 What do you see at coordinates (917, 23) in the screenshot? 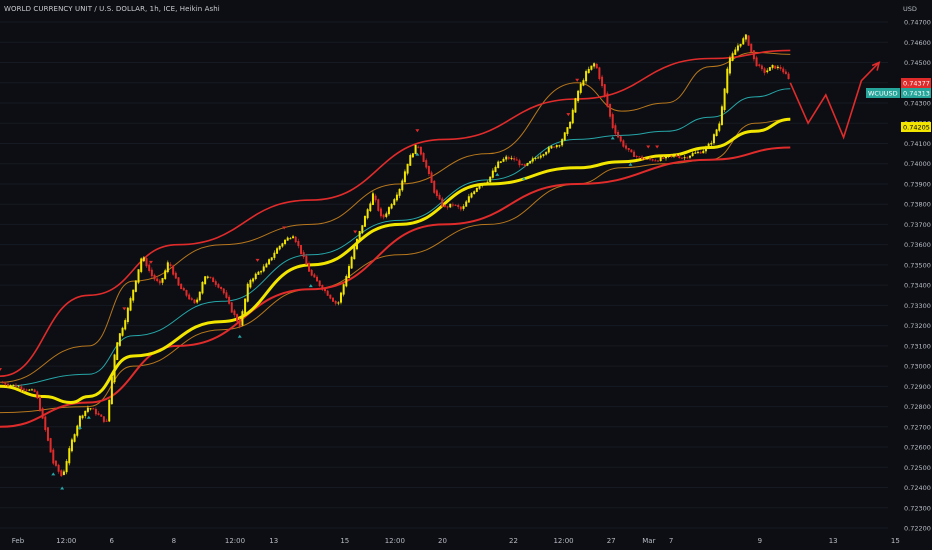
I see `price-tick-label: 0.74700` at bounding box center [917, 23].